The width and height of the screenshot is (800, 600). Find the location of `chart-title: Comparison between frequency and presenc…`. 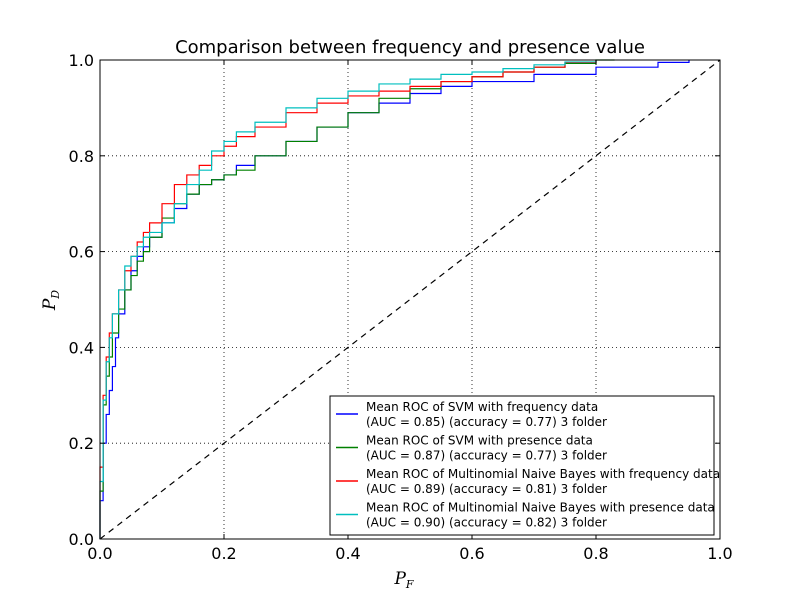

chart-title: Comparison between frequency and presenc… is located at coordinates (410, 47).